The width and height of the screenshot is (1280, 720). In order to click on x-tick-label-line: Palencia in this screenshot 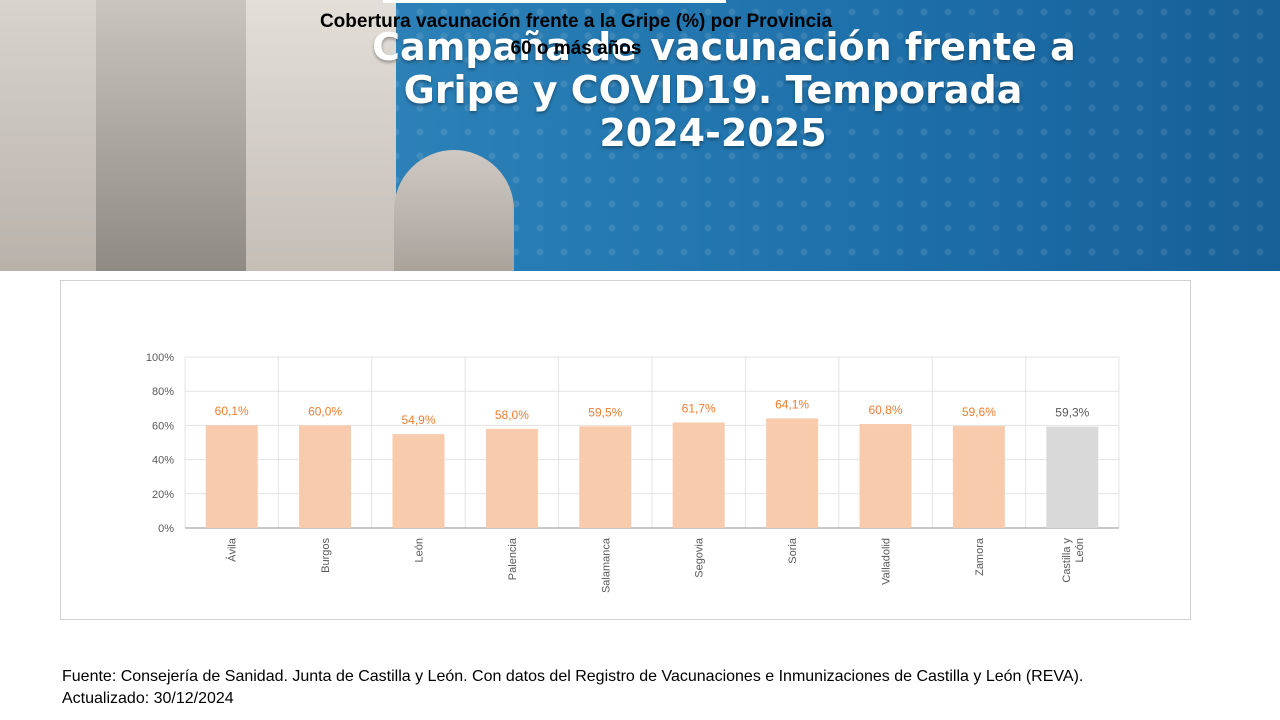, I will do `click(513, 558)`.